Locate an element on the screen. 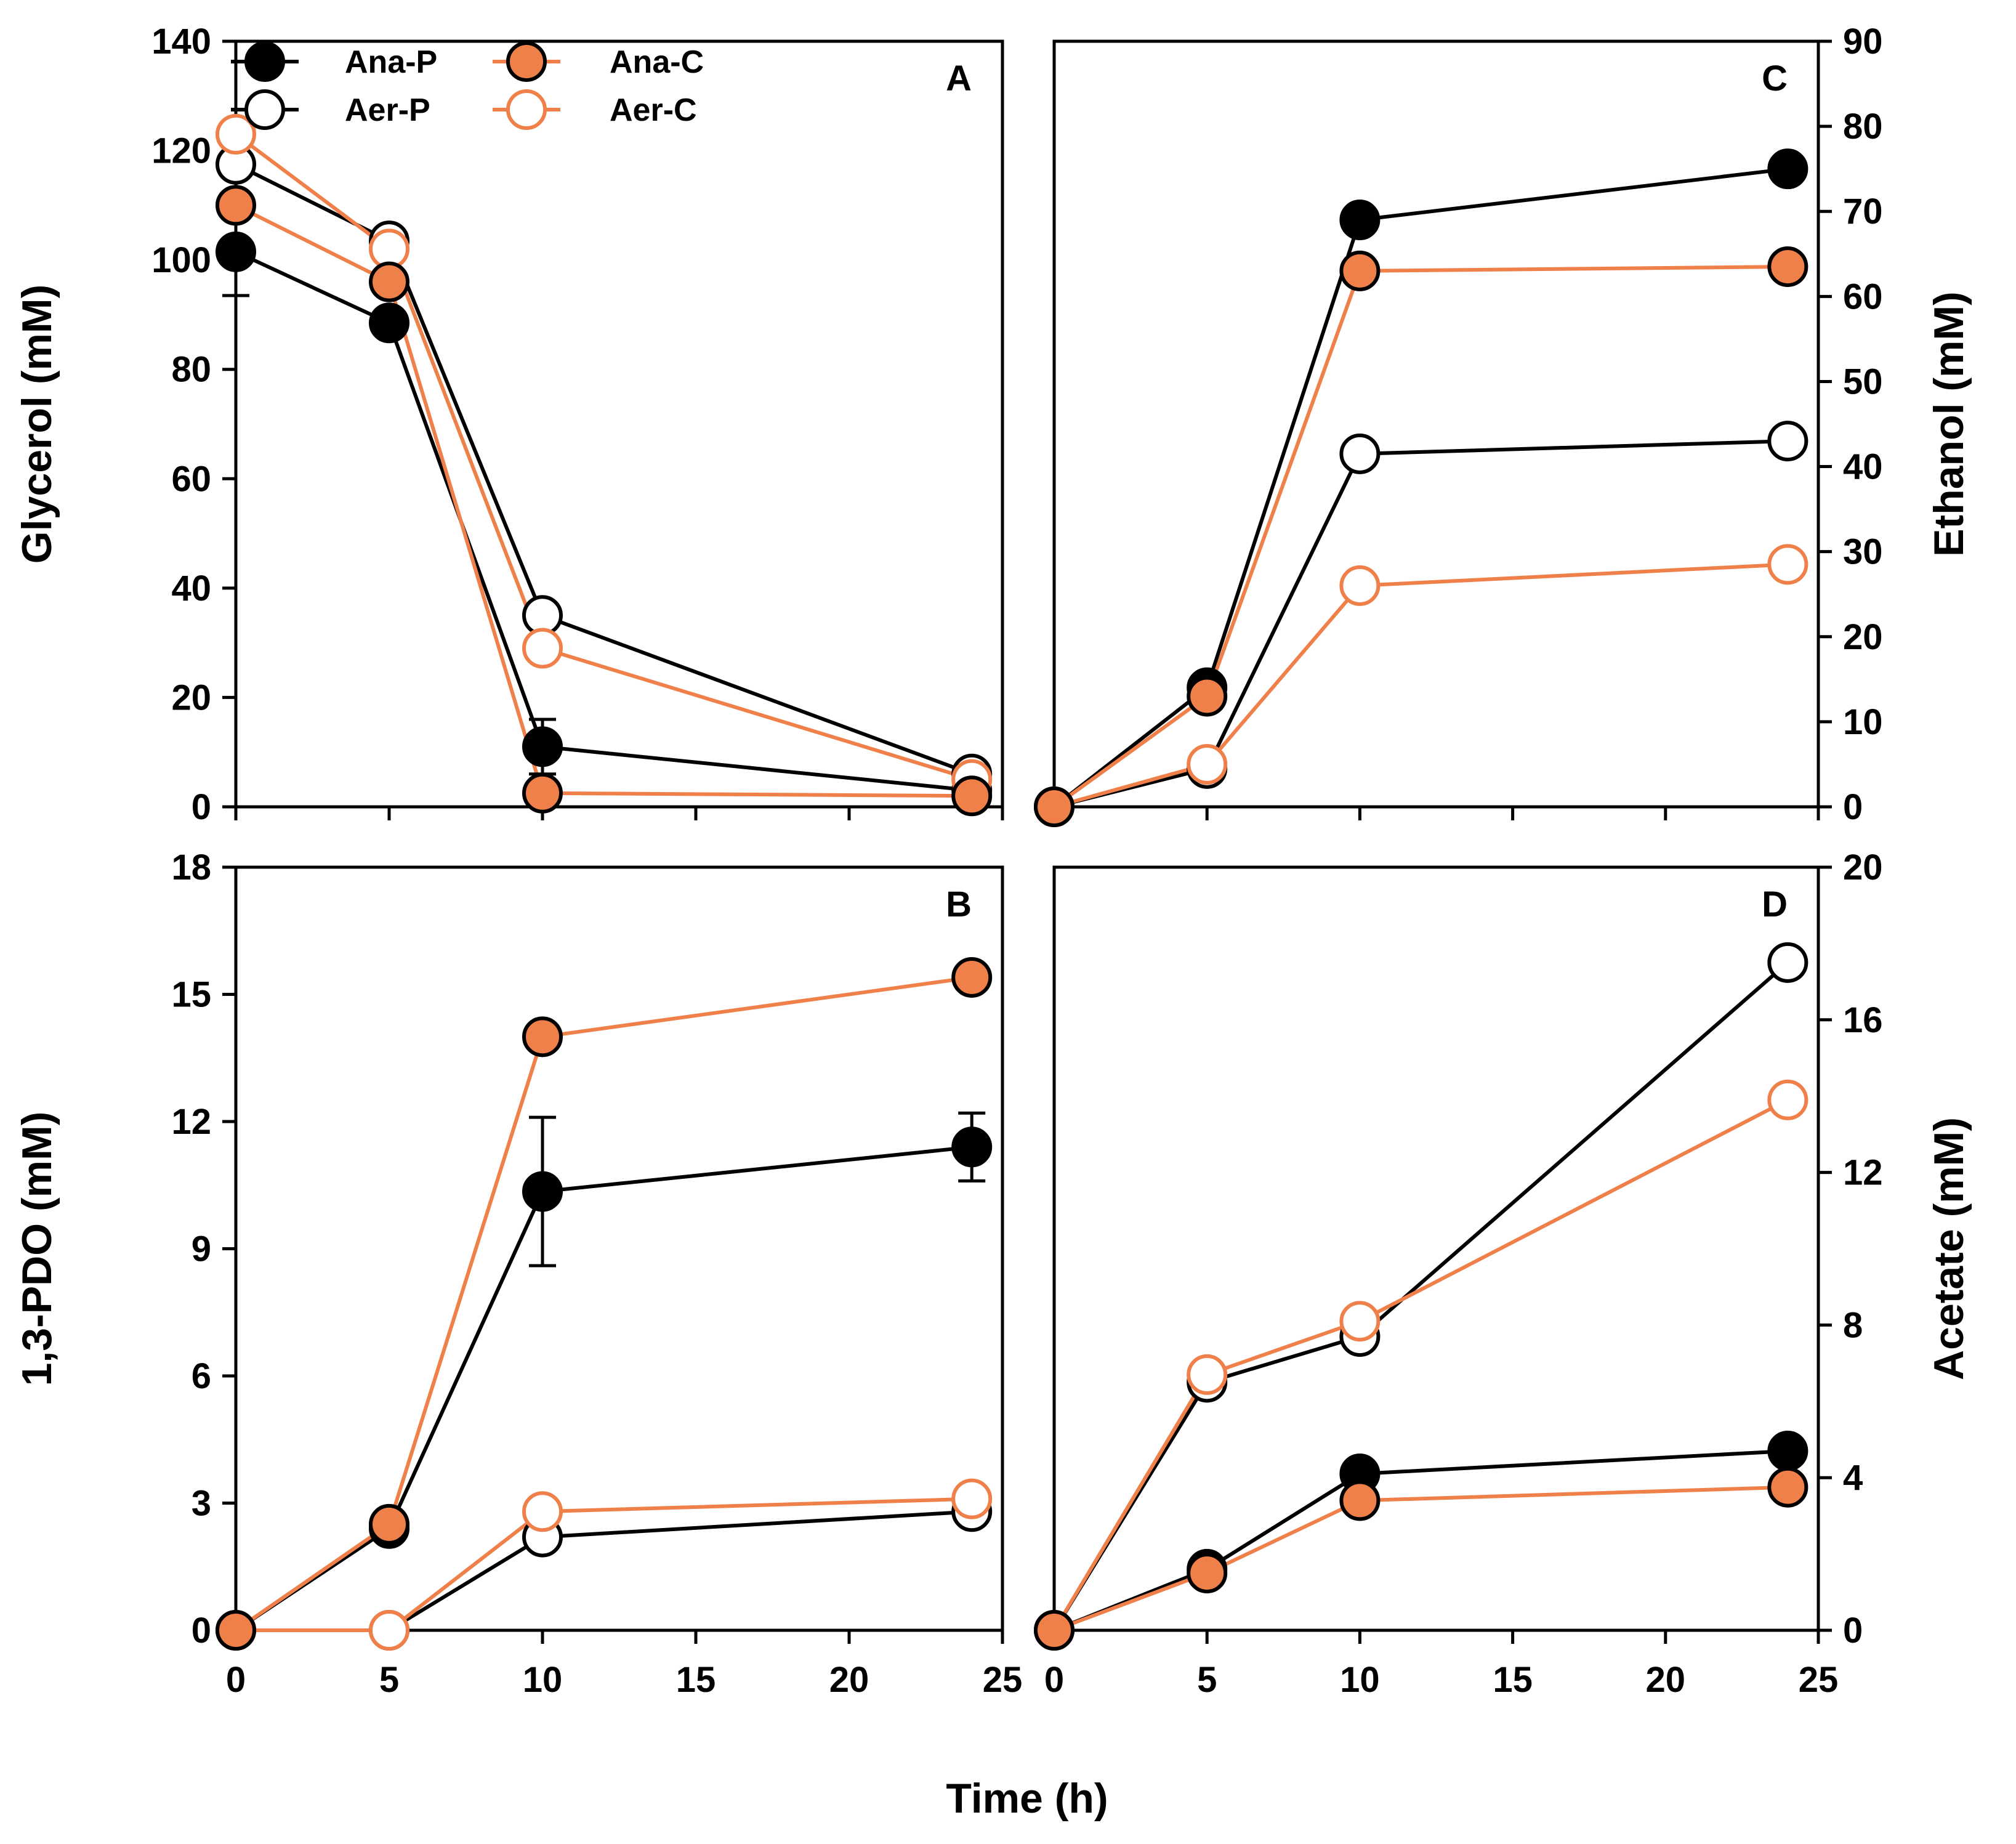  x-tick-label: 25 is located at coordinates (1003, 1680).